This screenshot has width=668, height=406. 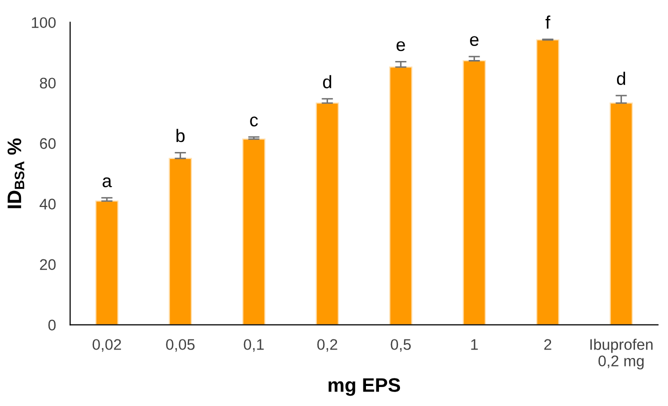 What do you see at coordinates (16, 173) in the screenshot?
I see `y-axis-title: ID$_{BSA}$ %` at bounding box center [16, 173].